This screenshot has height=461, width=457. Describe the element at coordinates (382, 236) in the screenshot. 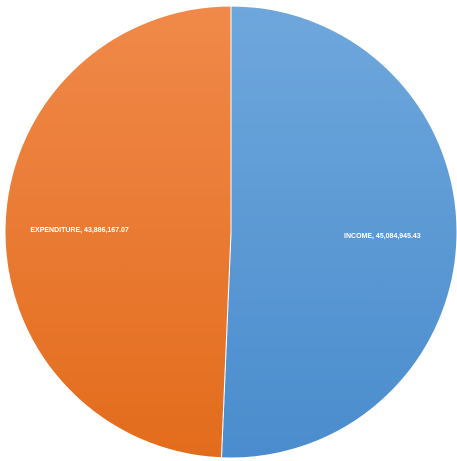

I see `data-label-income: INCOME, 45,084,945.43` at that location.